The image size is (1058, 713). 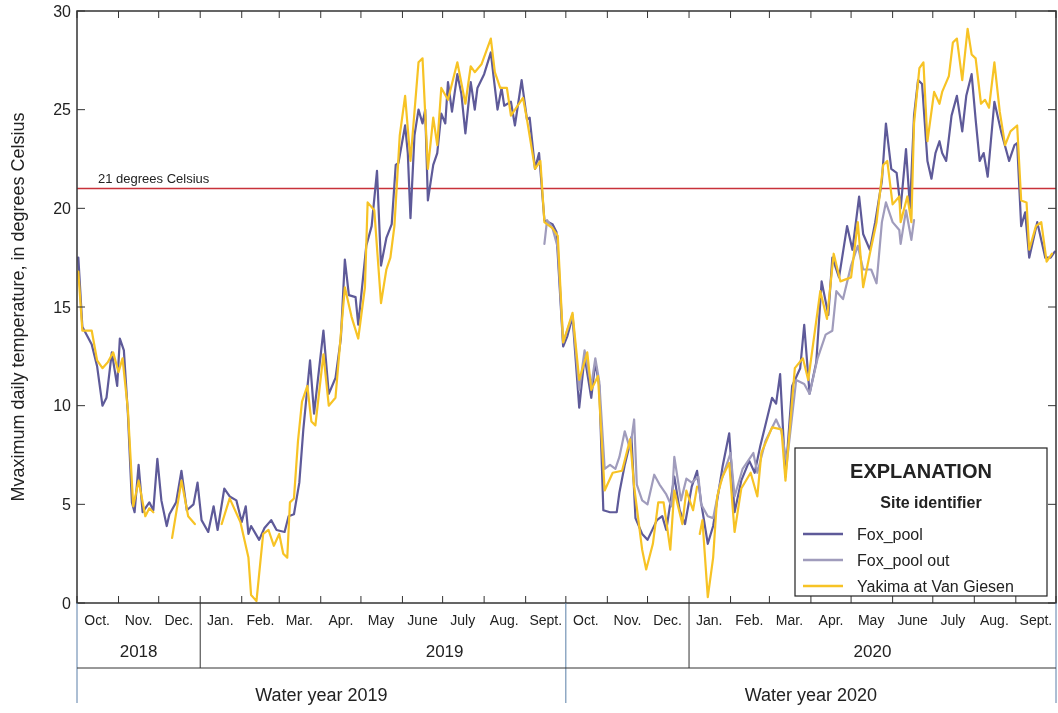 What do you see at coordinates (62, 307) in the screenshot?
I see `y-tick-label: 15` at bounding box center [62, 307].